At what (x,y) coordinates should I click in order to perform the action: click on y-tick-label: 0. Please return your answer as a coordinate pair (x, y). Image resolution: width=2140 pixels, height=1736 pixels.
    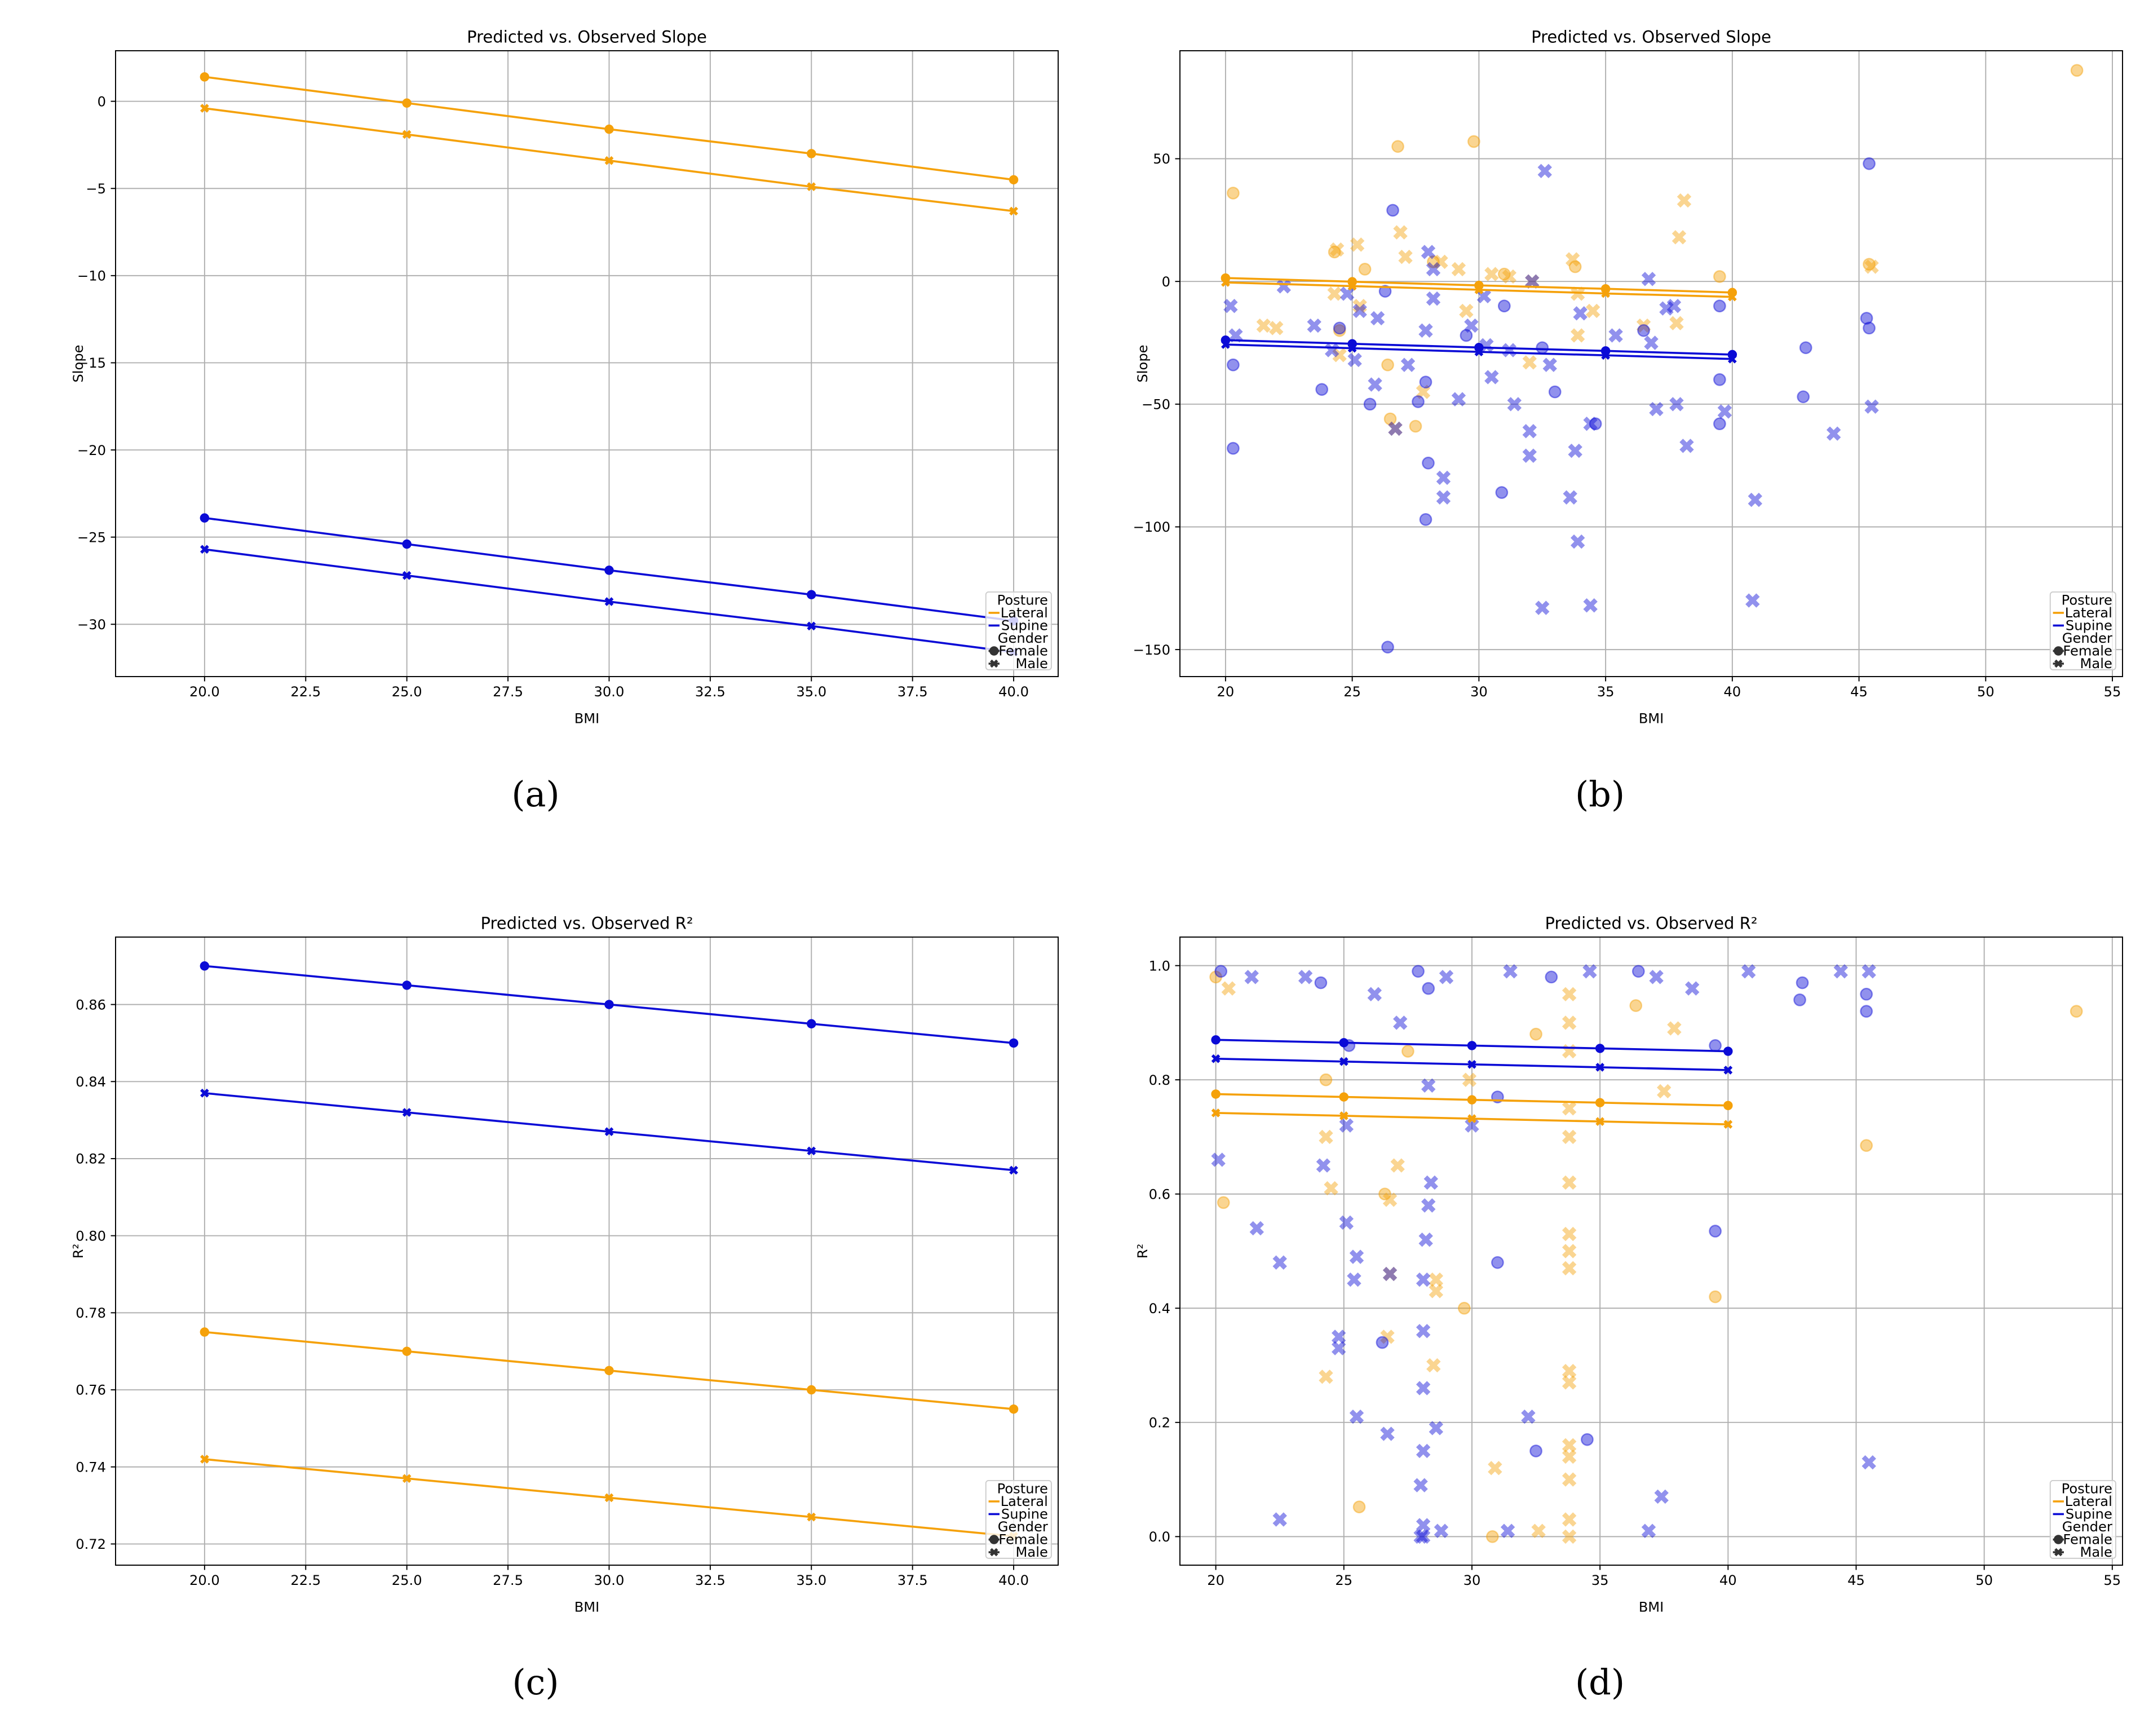
    Looking at the image, I should click on (102, 101).